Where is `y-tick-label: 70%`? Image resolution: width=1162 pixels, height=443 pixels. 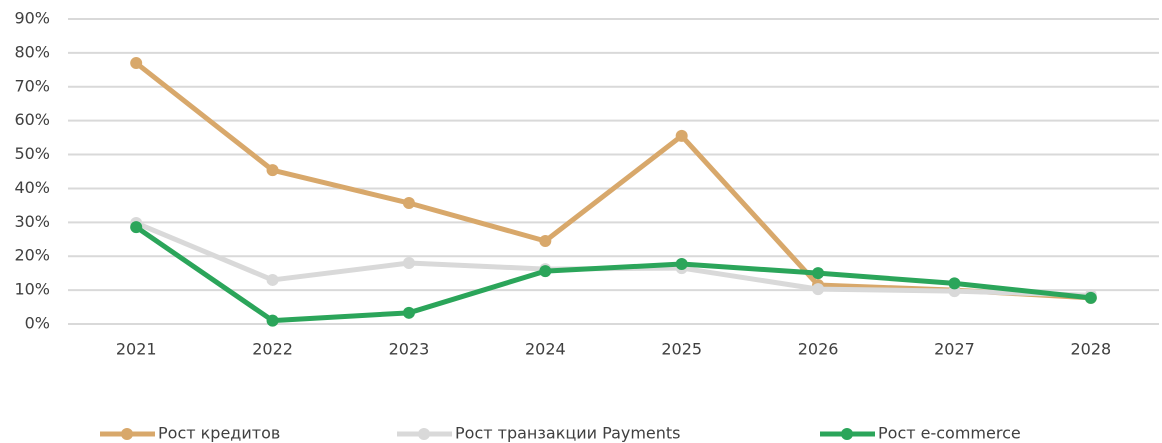
y-tick-label: 70% is located at coordinates (32, 85).